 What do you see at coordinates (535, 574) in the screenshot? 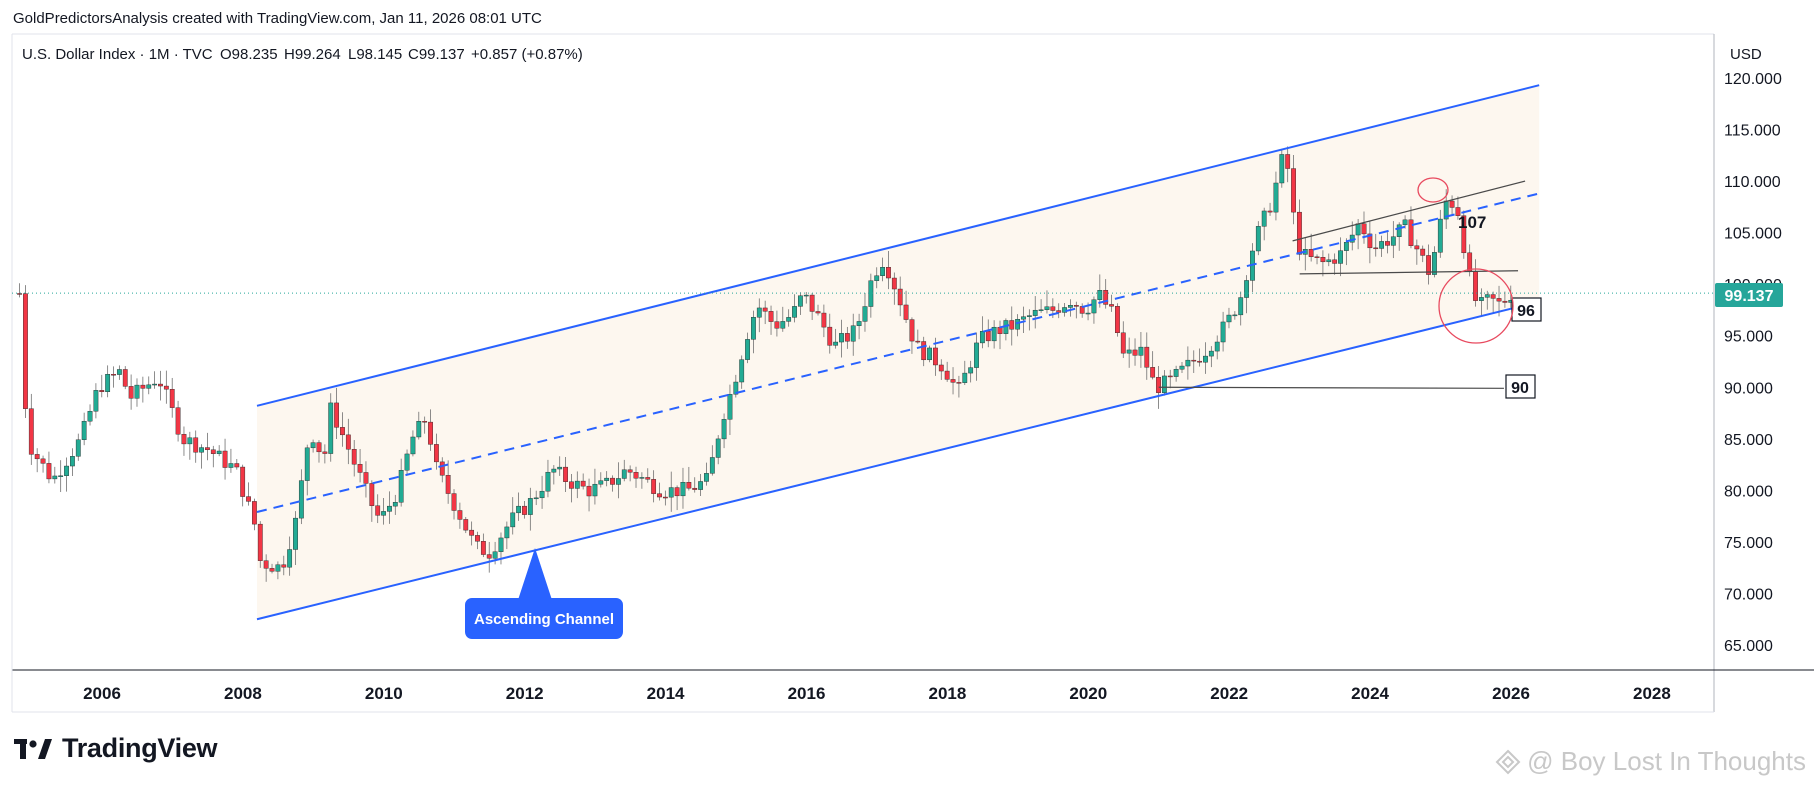
I see `callout-pointer` at bounding box center [535, 574].